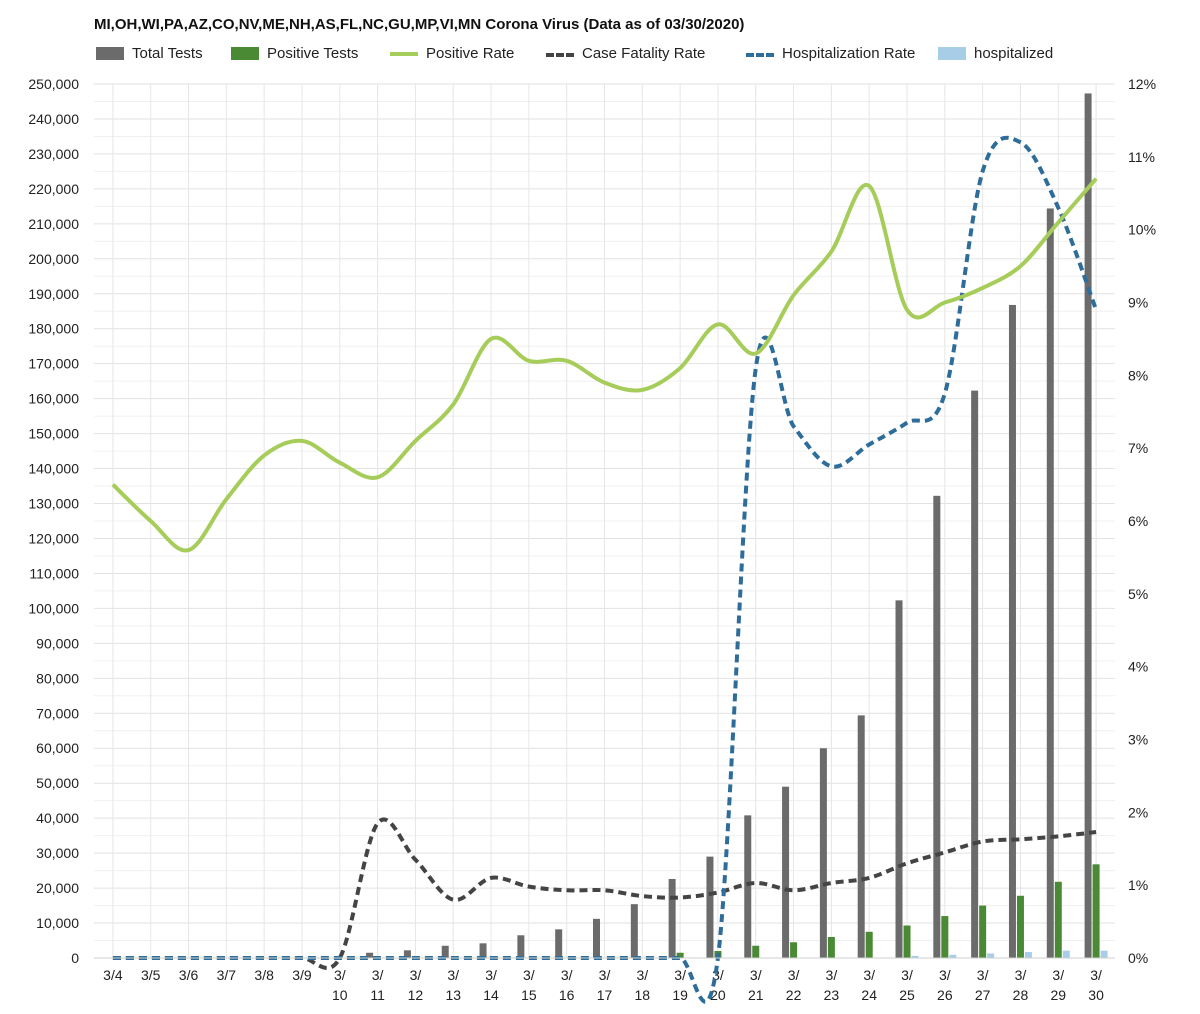 The image size is (1200, 1014). Describe the element at coordinates (604, 893) in the screenshot. I see `line-case-fatality-rate` at that location.